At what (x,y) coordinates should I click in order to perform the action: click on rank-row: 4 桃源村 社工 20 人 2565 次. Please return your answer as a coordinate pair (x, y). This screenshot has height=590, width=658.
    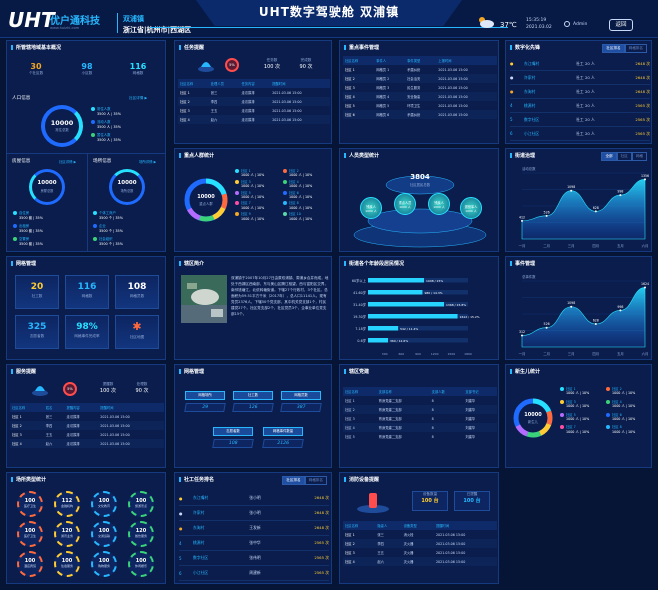
    Looking at the image, I should click on (580, 106).